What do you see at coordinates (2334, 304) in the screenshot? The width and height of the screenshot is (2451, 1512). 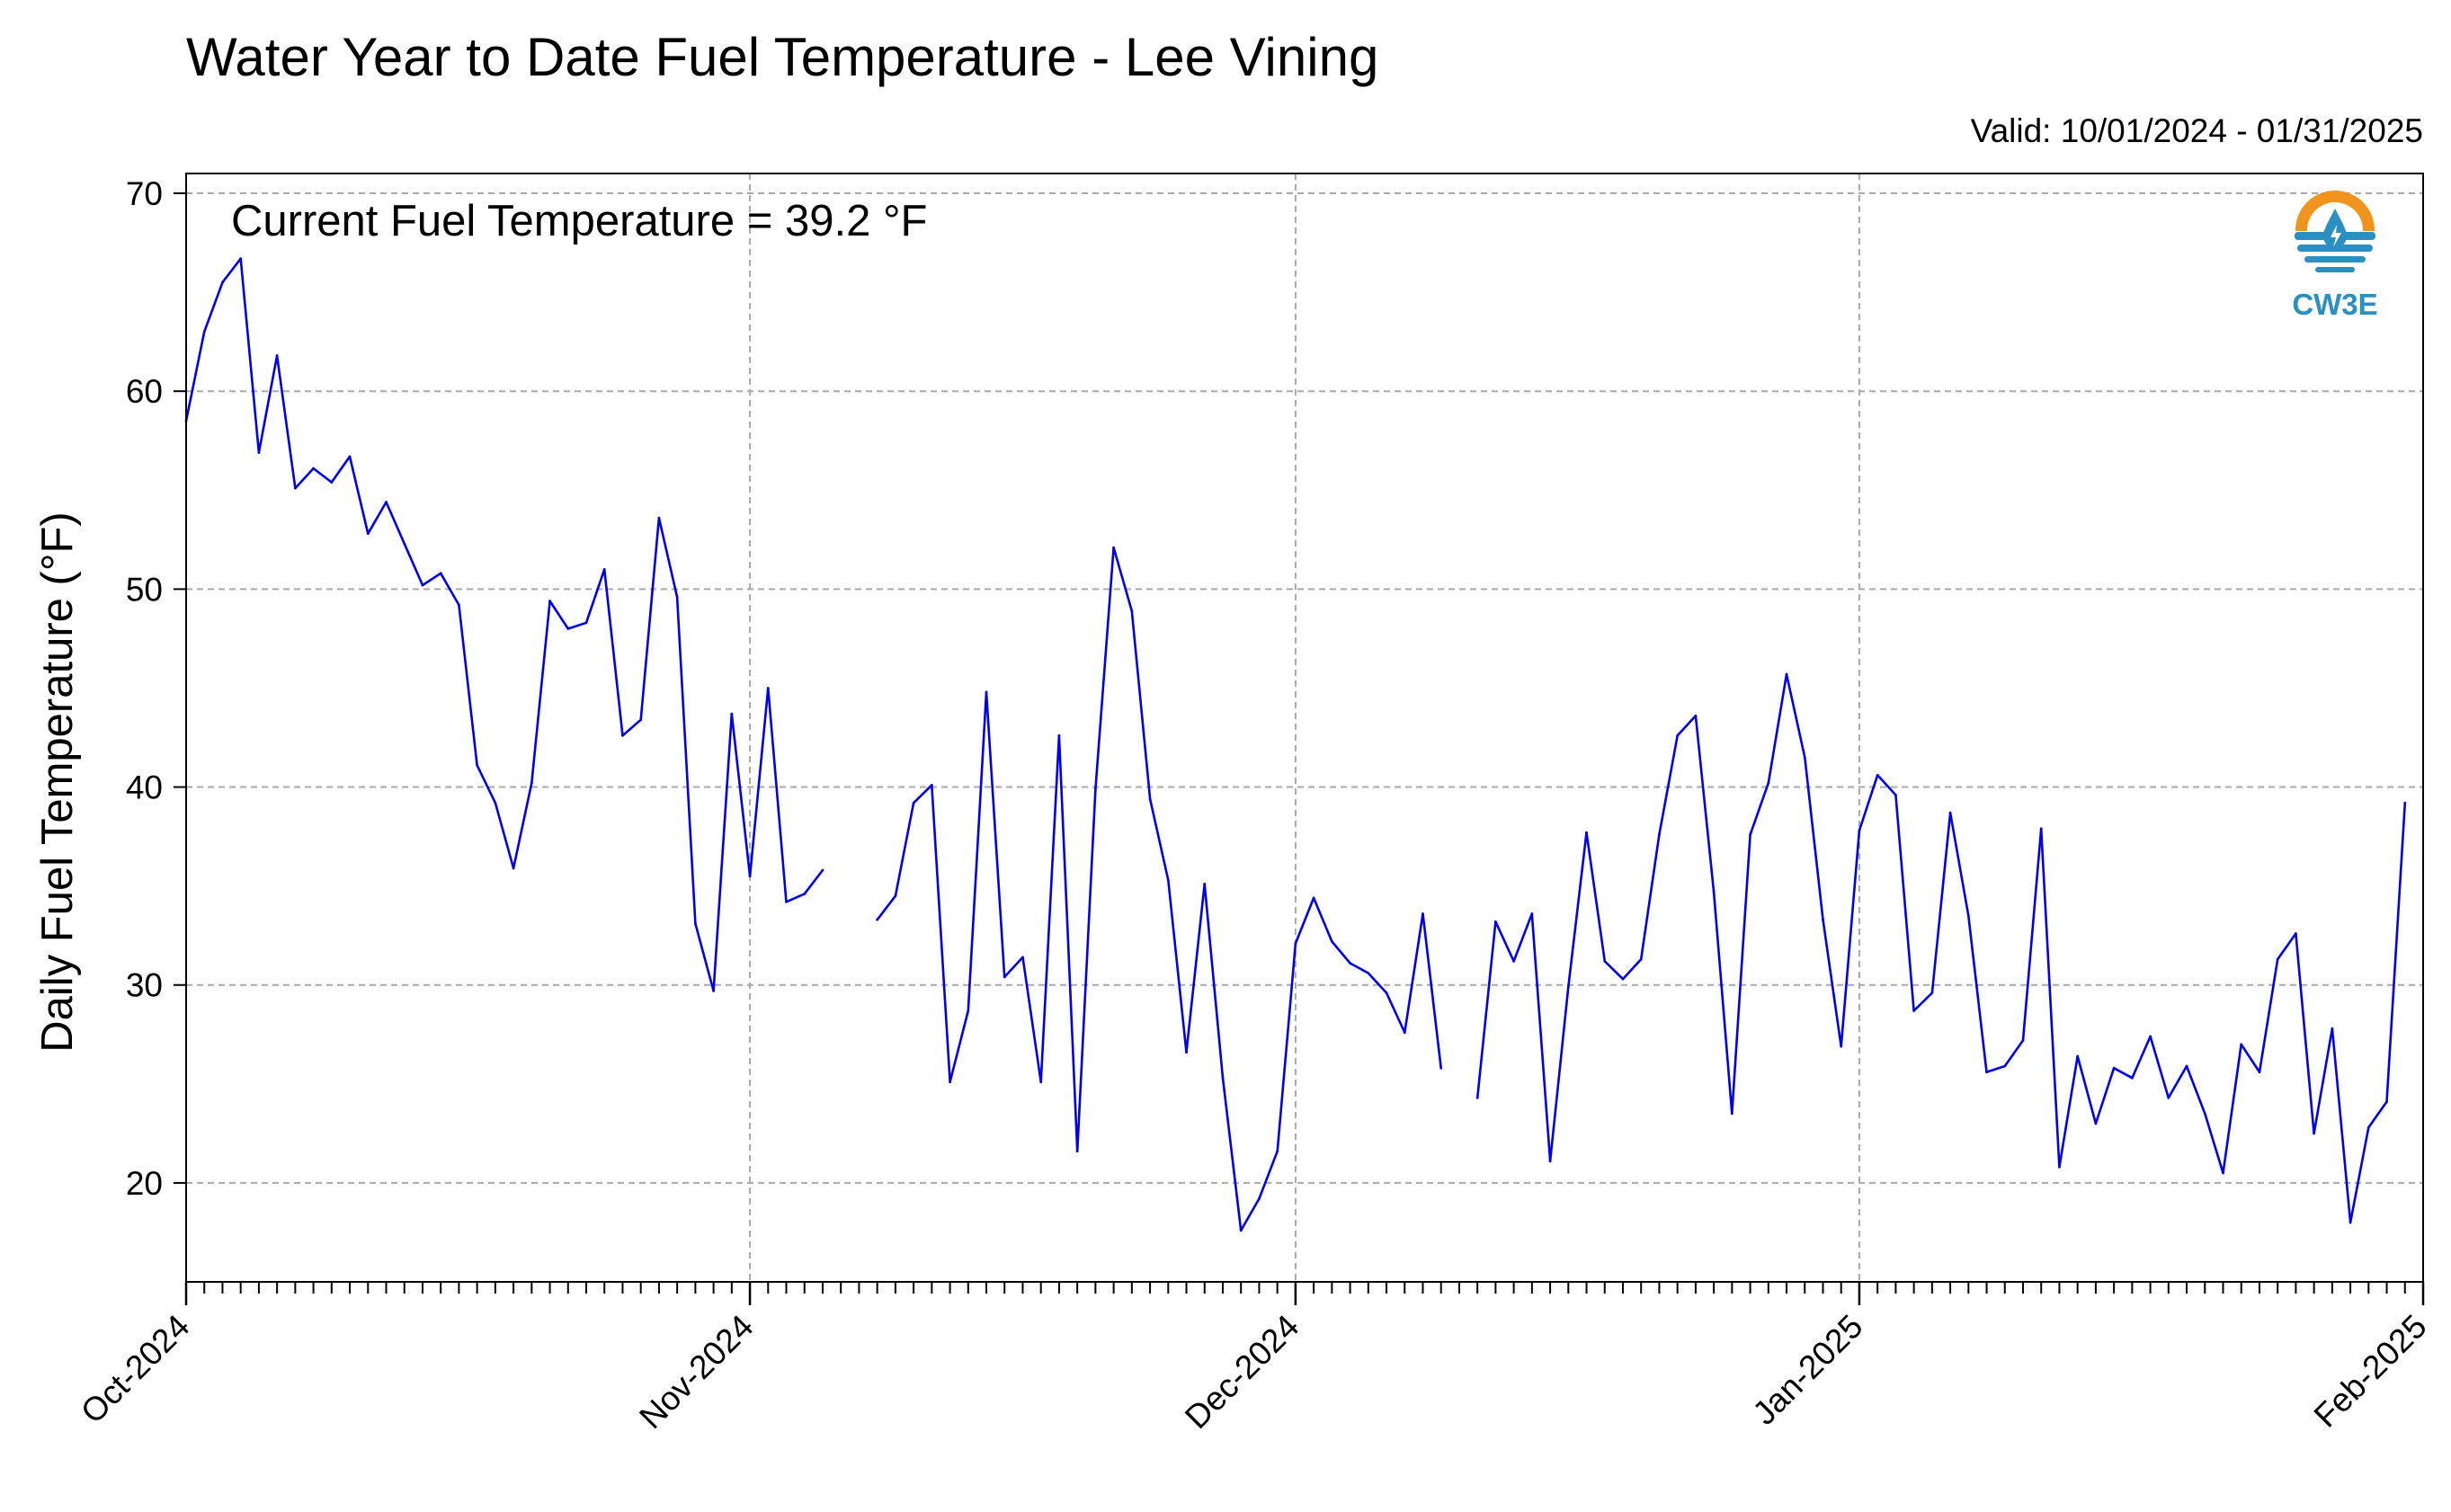 I see `cw3e-logo-text: CW3E` at bounding box center [2334, 304].